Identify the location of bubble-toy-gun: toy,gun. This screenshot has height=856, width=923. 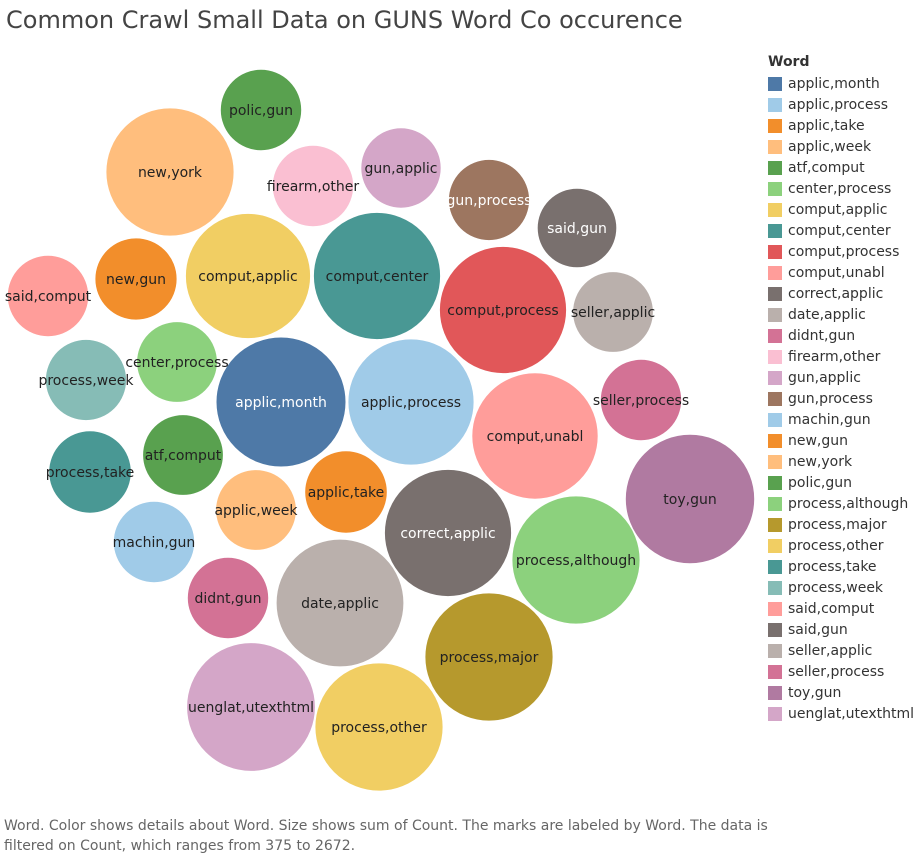
(690, 499).